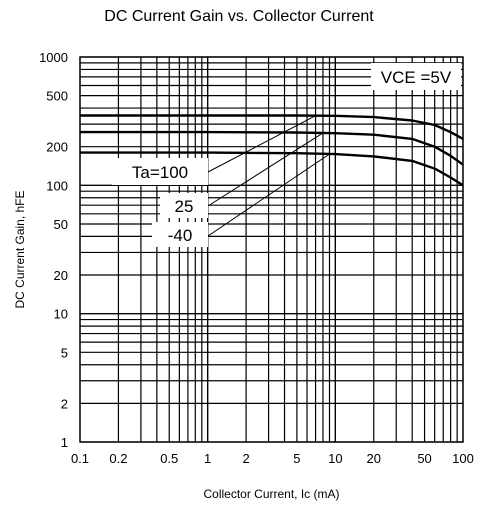 This screenshot has width=478, height=509. What do you see at coordinates (335, 458) in the screenshot?
I see `x-tick-label: 10` at bounding box center [335, 458].